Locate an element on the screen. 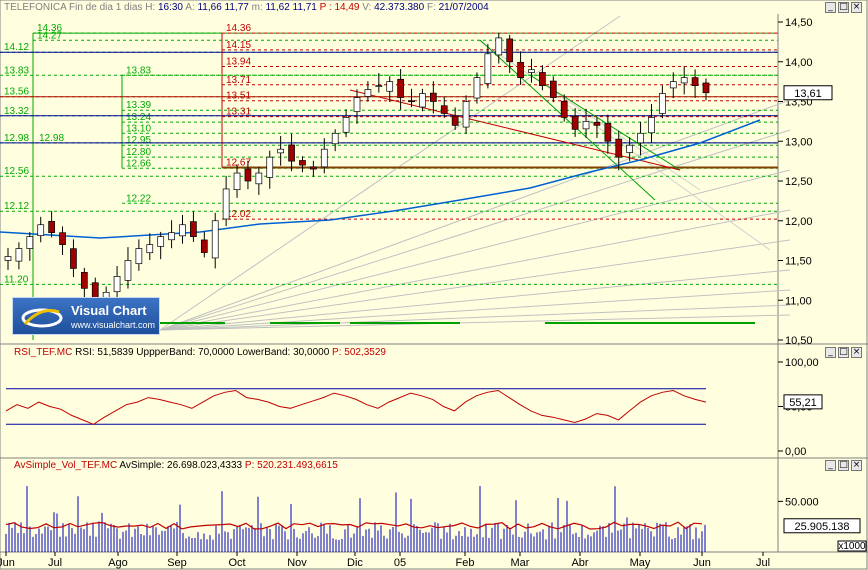  price-axis-label: 14,50 is located at coordinates (799, 23).